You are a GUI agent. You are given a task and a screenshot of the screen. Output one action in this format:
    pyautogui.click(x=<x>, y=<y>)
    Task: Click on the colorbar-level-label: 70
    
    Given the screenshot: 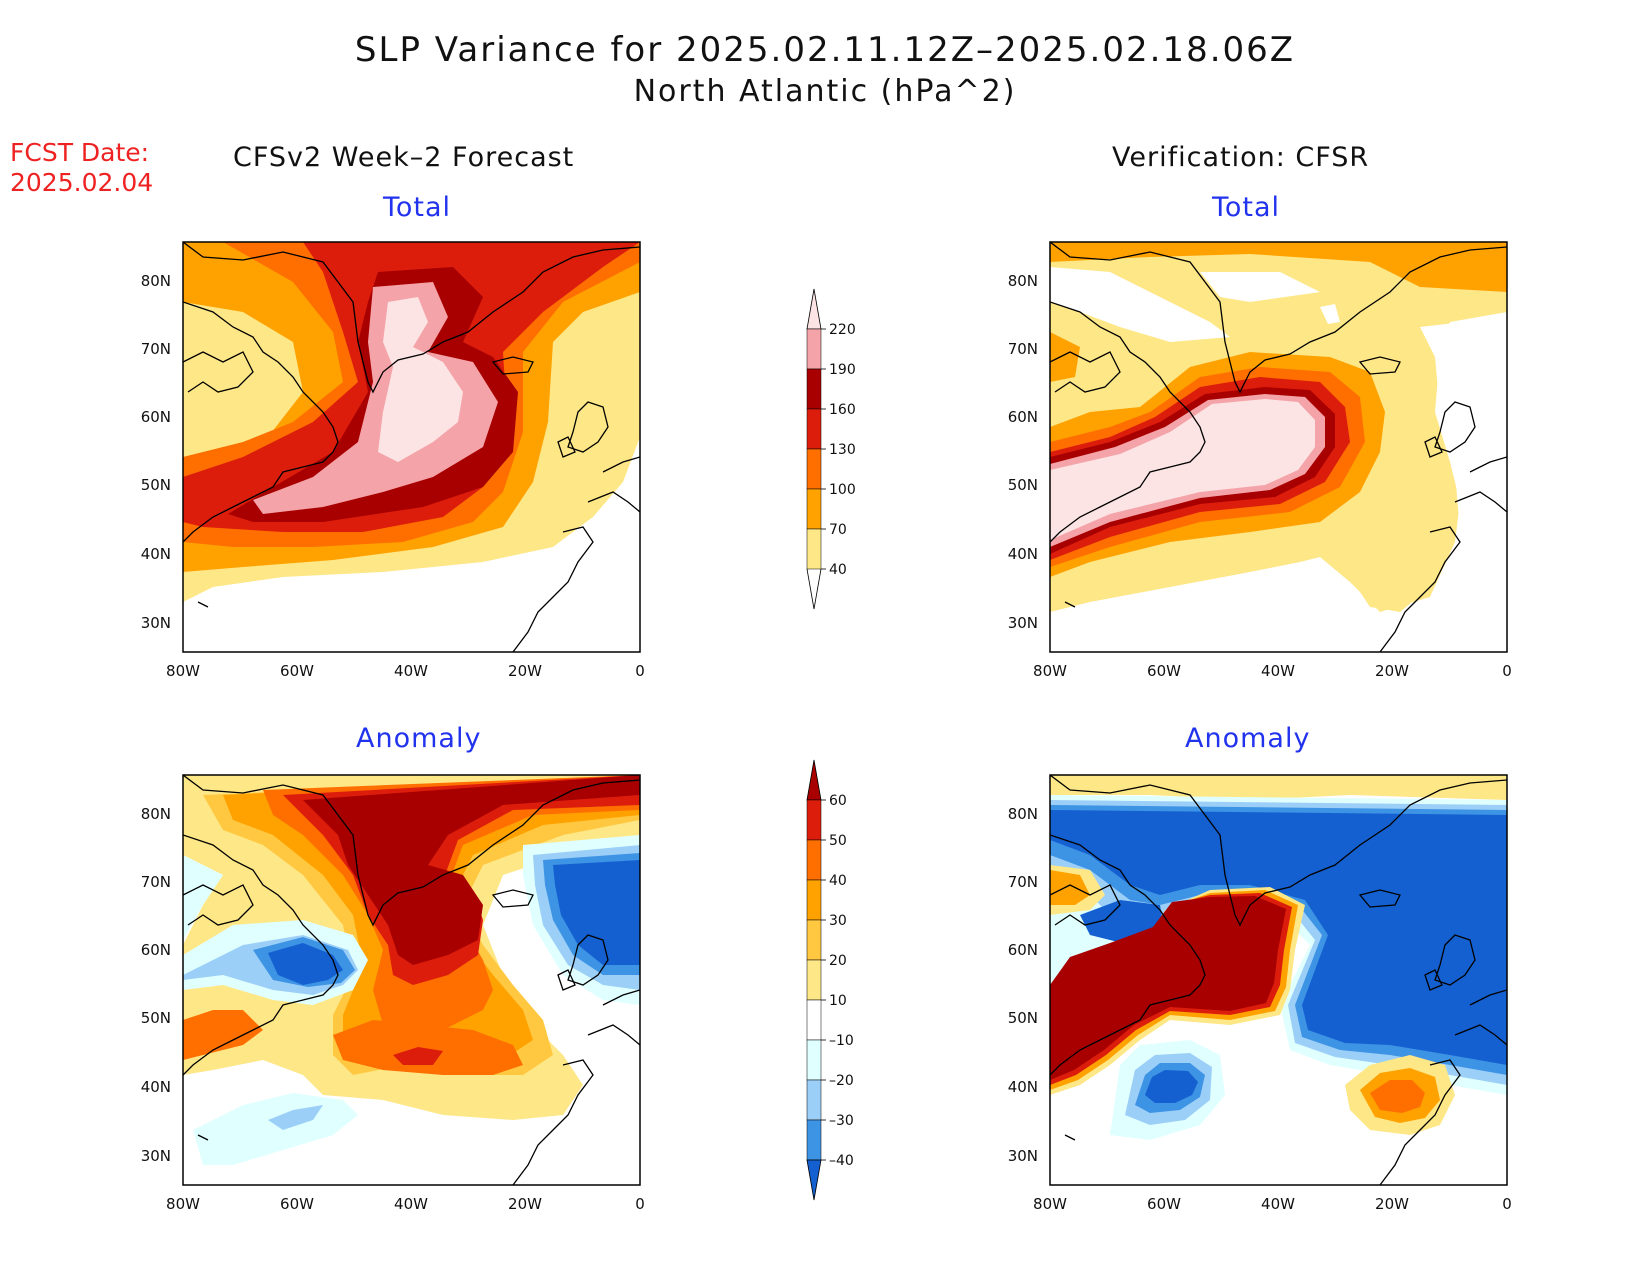 What is the action you would take?
    pyautogui.click(x=838, y=530)
    